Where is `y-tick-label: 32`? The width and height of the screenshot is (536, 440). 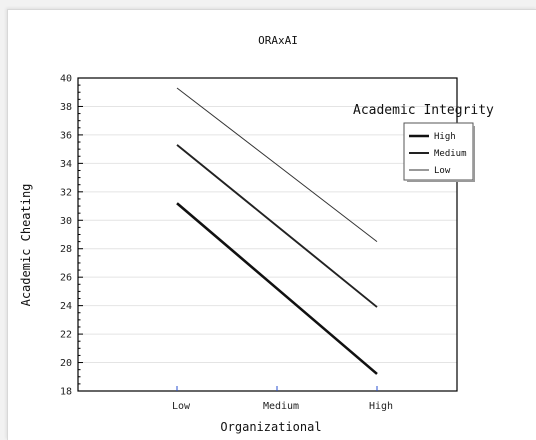
y-tick-label: 32 is located at coordinates (66, 192).